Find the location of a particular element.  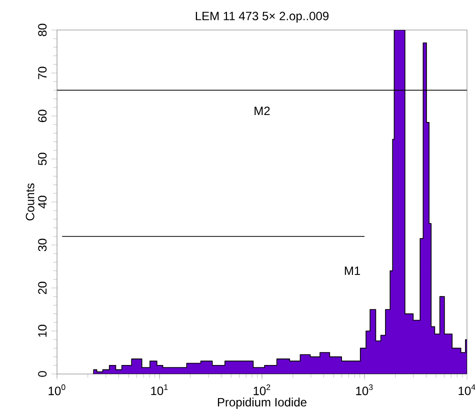

x-tick-label: 10$^{4}$ is located at coordinates (466, 390).